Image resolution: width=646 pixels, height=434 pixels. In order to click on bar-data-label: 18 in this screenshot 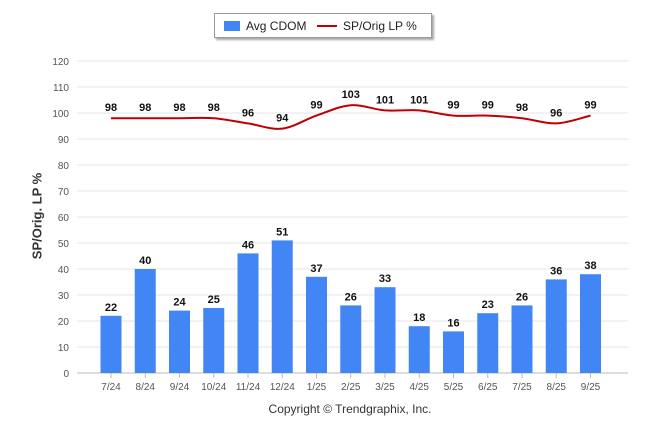, I will do `click(419, 318)`.